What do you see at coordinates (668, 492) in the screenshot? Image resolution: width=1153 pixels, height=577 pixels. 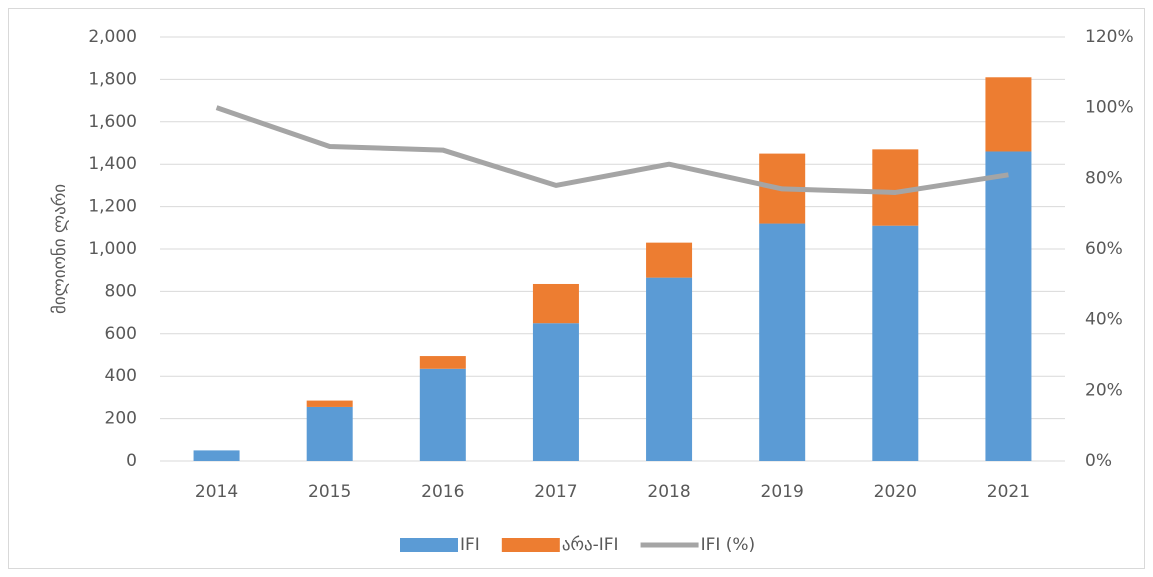 I see `x-tick-label: 2018` at bounding box center [668, 492].